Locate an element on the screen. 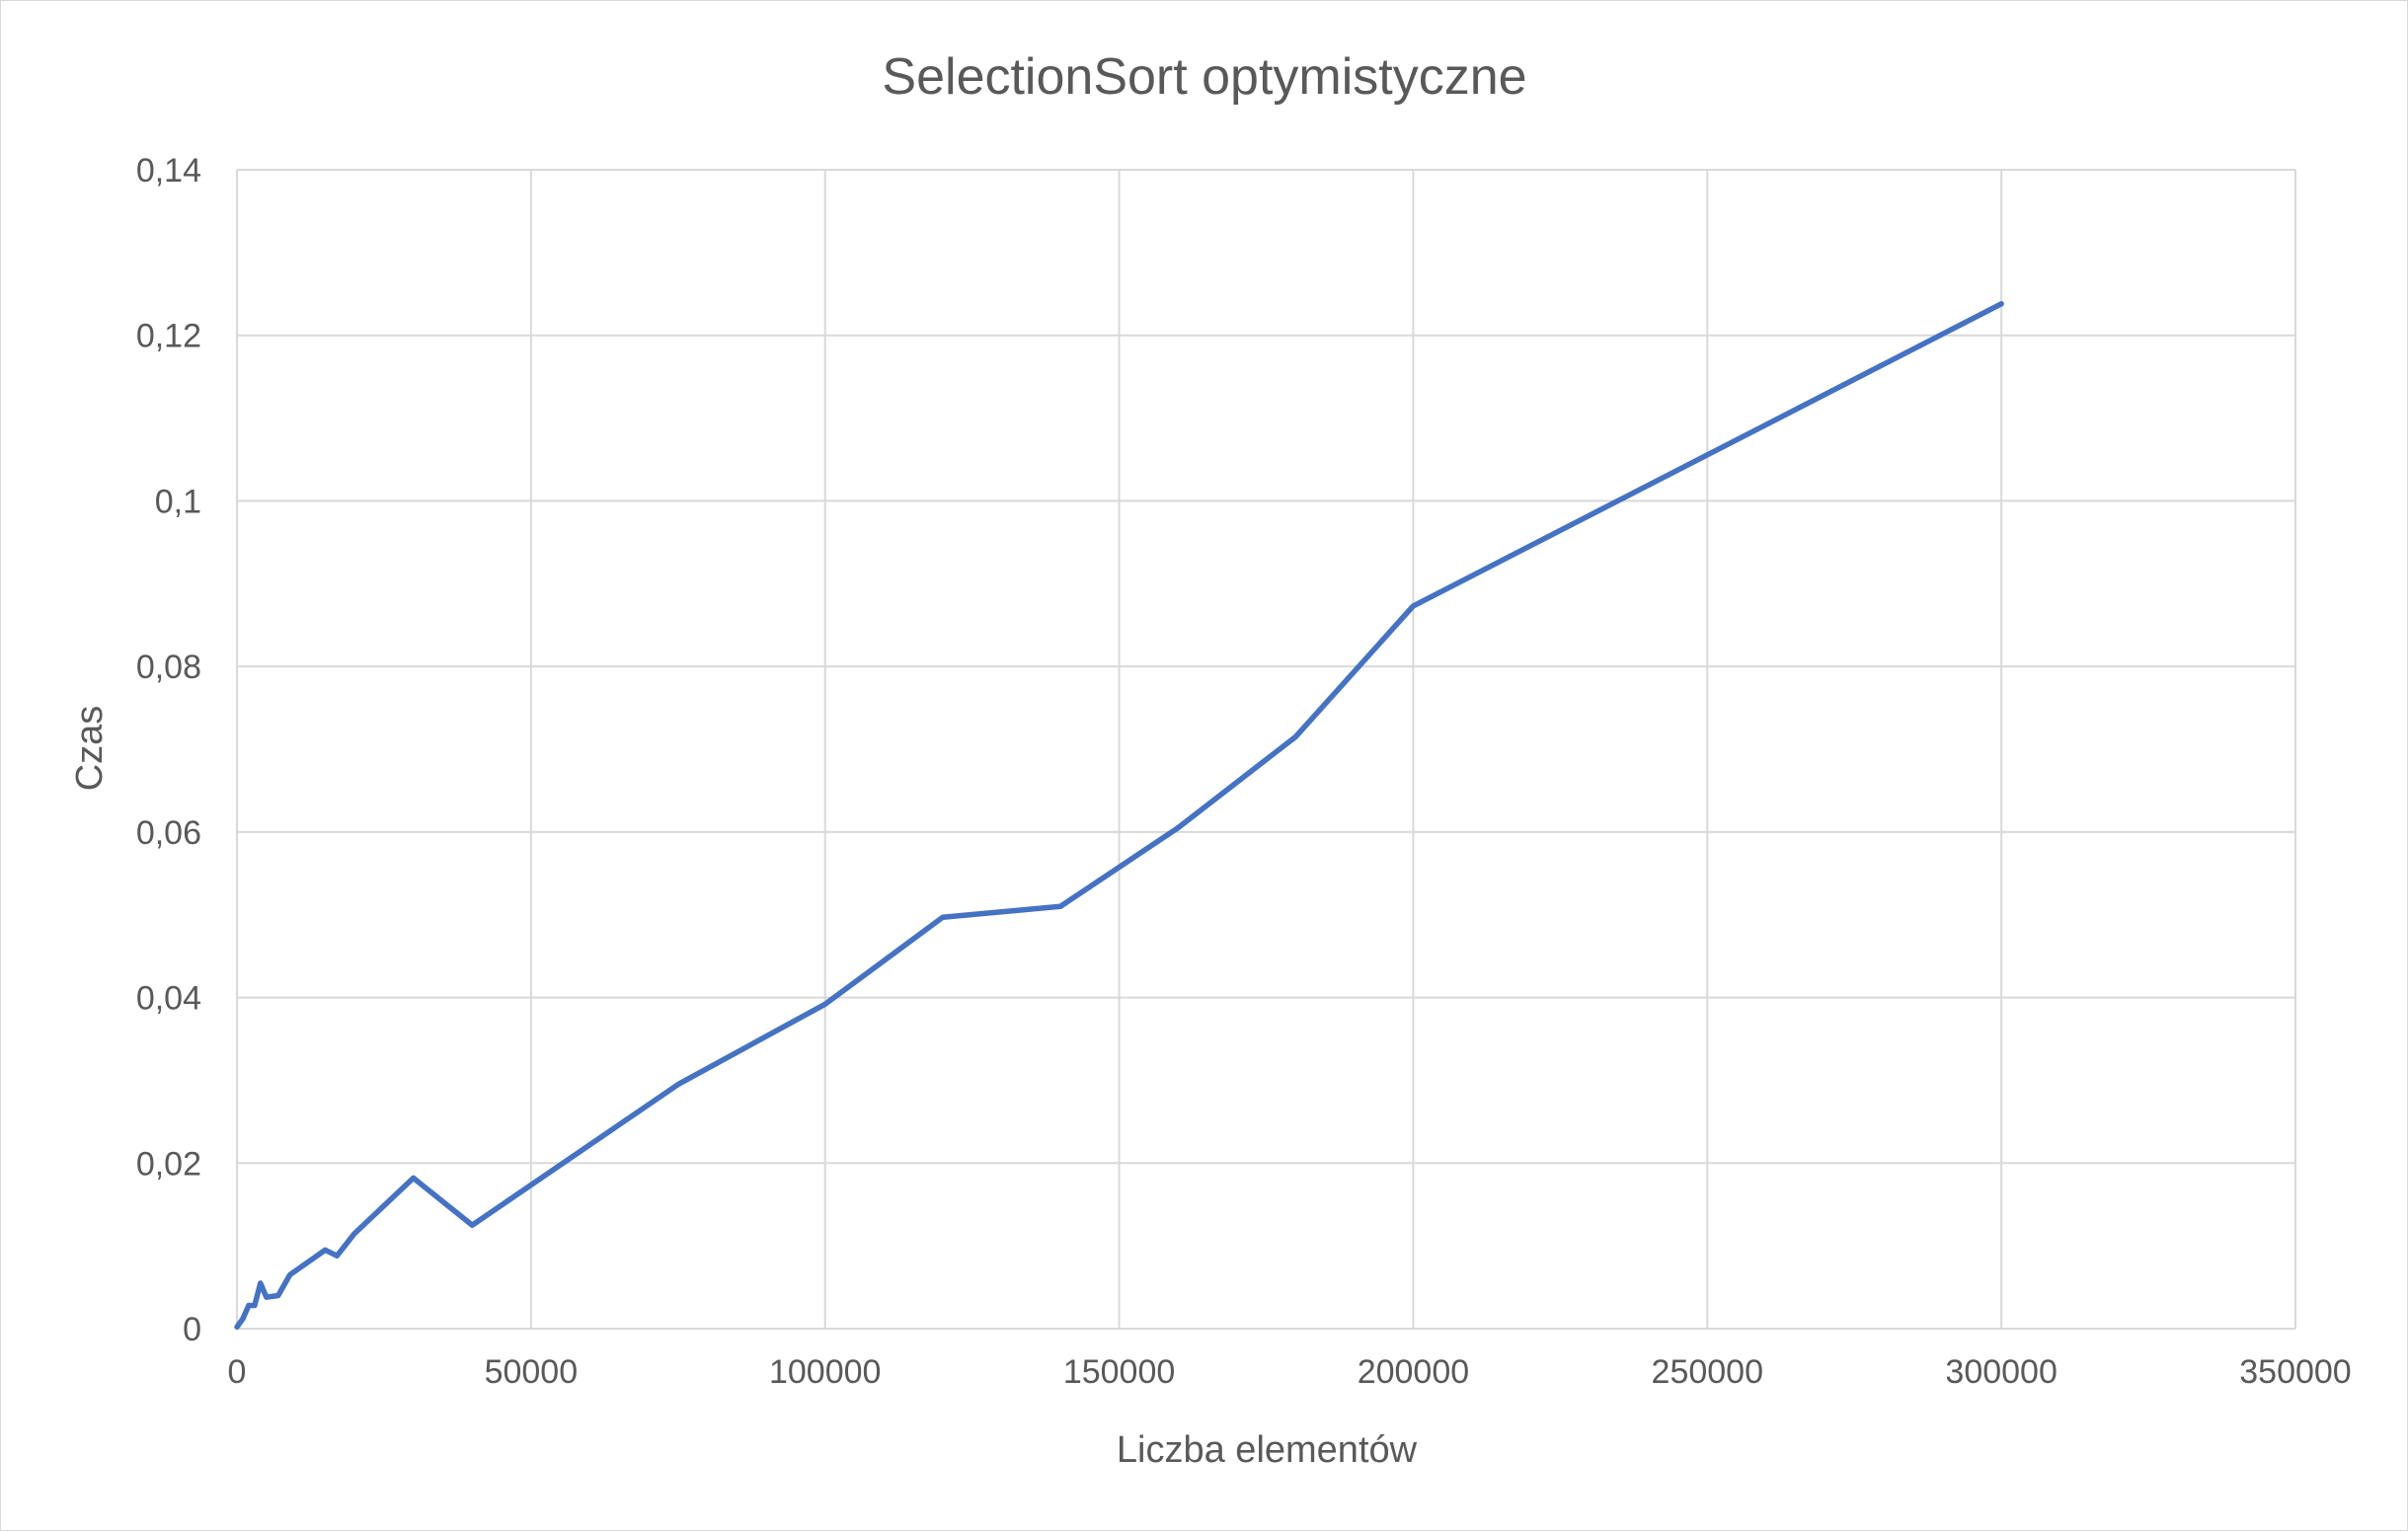  x-axis-label: Liczba elementów is located at coordinates (1267, 1450).